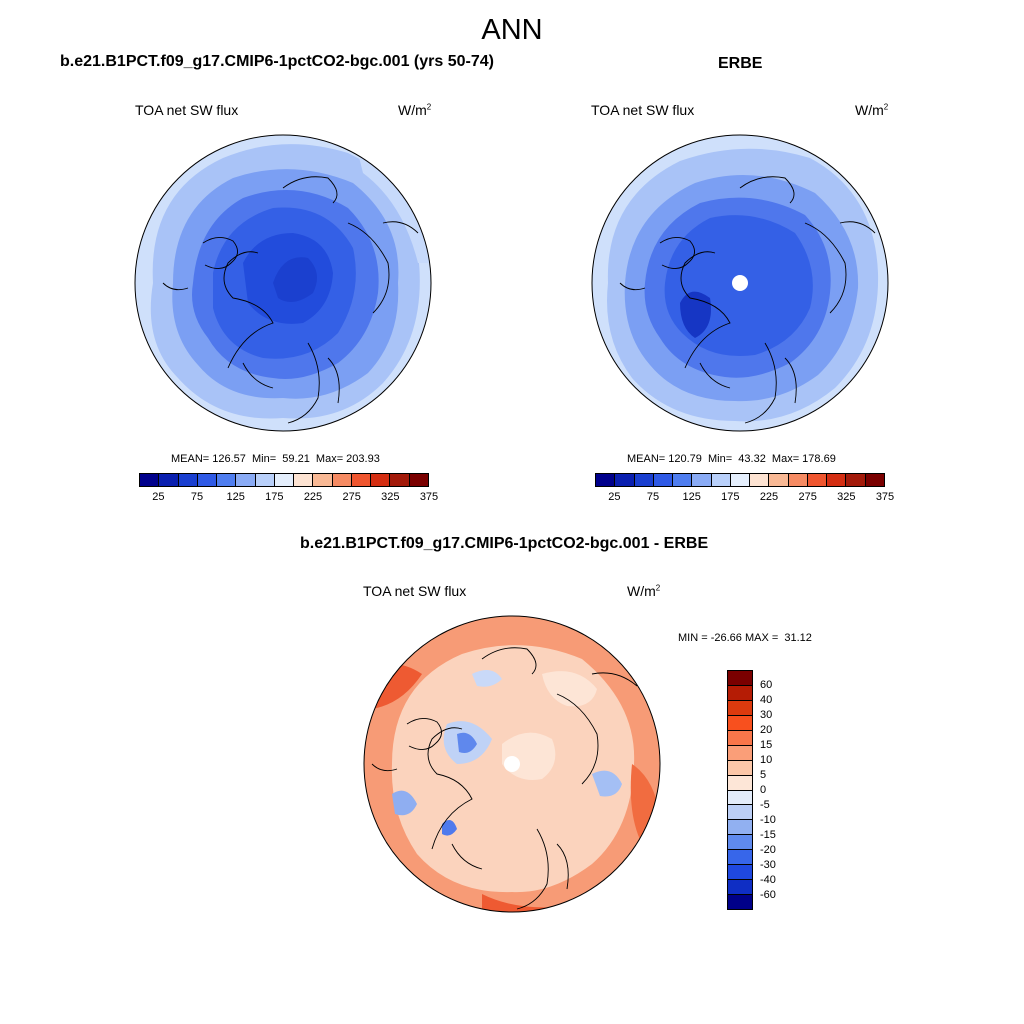 The image size is (1024, 1024). I want to click on colorbar-tick-label: 15, so click(766, 745).